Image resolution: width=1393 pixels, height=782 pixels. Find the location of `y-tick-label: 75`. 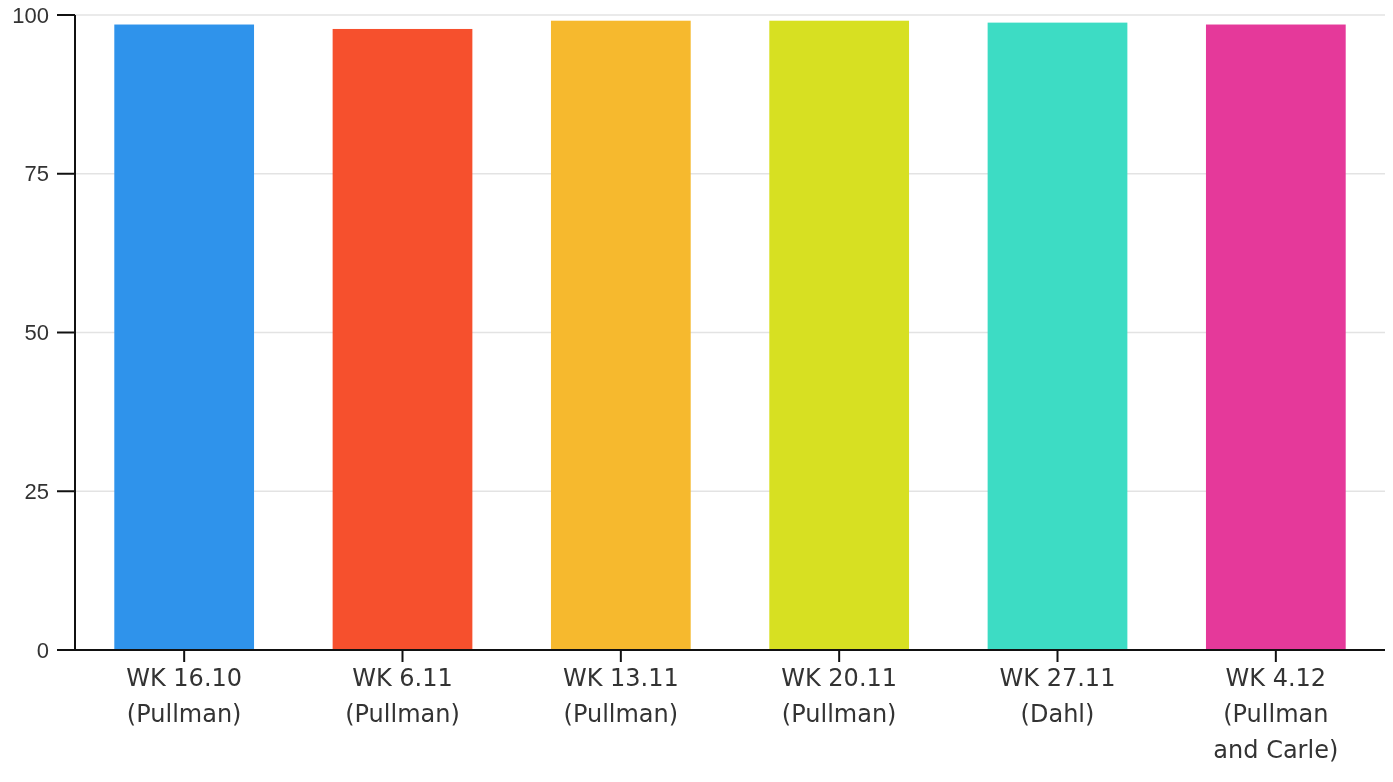

y-tick-label: 75 is located at coordinates (36, 174).